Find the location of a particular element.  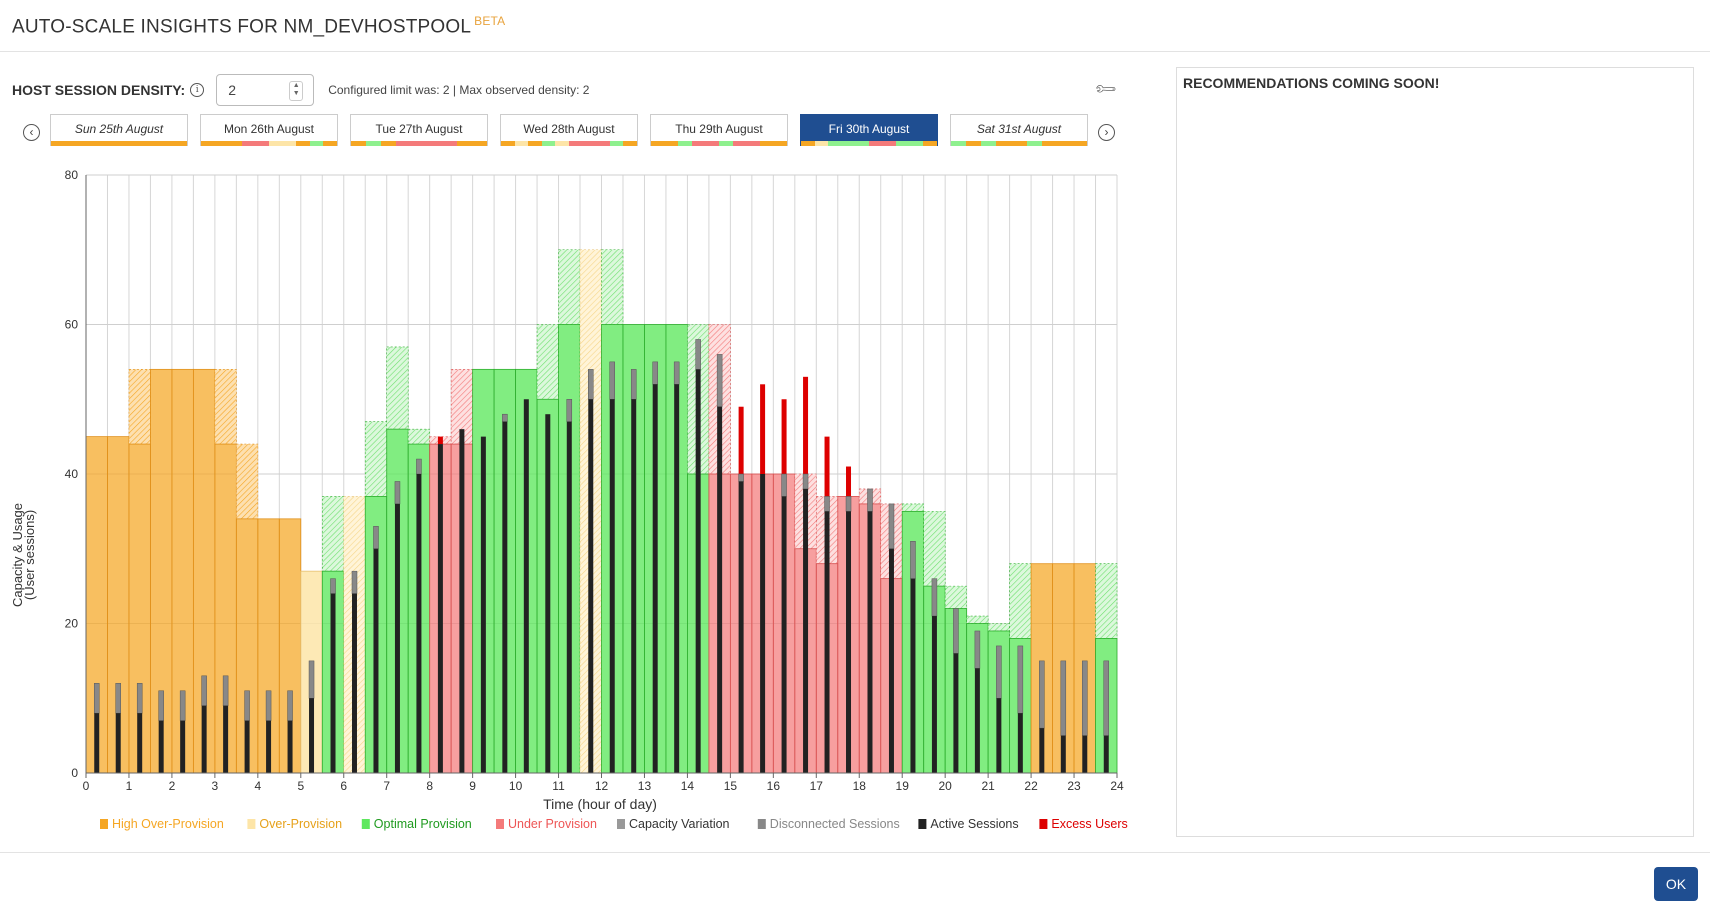

dialog-title-text: AUTO-SCALE INSIGHTS FOR NM_DEVHOSTPOOL is located at coordinates (242, 27).